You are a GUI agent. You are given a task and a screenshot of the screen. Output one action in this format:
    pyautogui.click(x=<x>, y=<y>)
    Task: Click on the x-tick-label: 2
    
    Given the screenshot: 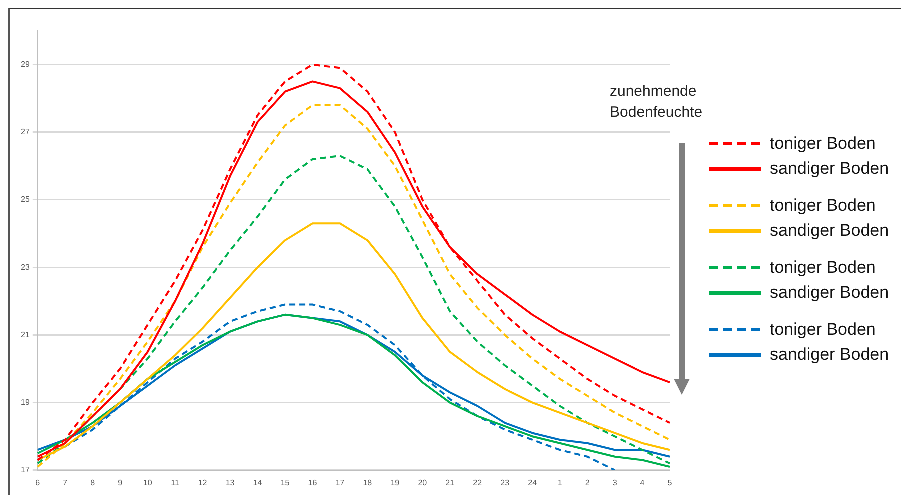 What is the action you would take?
    pyautogui.click(x=587, y=483)
    